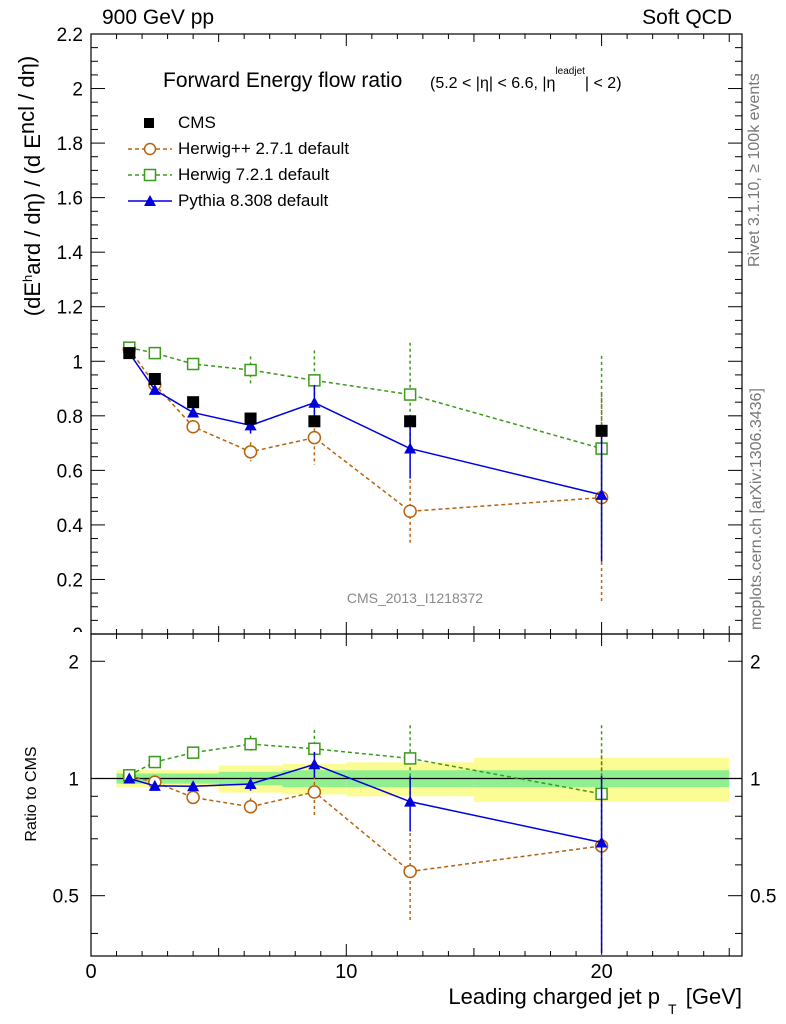 This screenshot has height=1024, width=786. I want to click on x-tick-label: 20, so click(601, 972).